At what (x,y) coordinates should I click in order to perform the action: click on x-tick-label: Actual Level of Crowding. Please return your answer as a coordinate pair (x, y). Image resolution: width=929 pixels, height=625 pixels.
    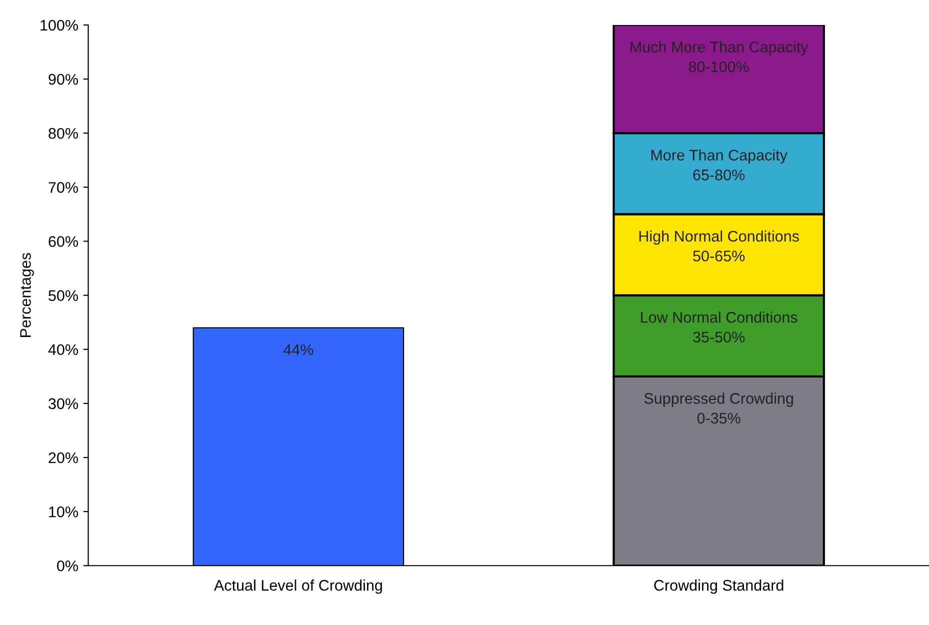
    Looking at the image, I should click on (298, 587).